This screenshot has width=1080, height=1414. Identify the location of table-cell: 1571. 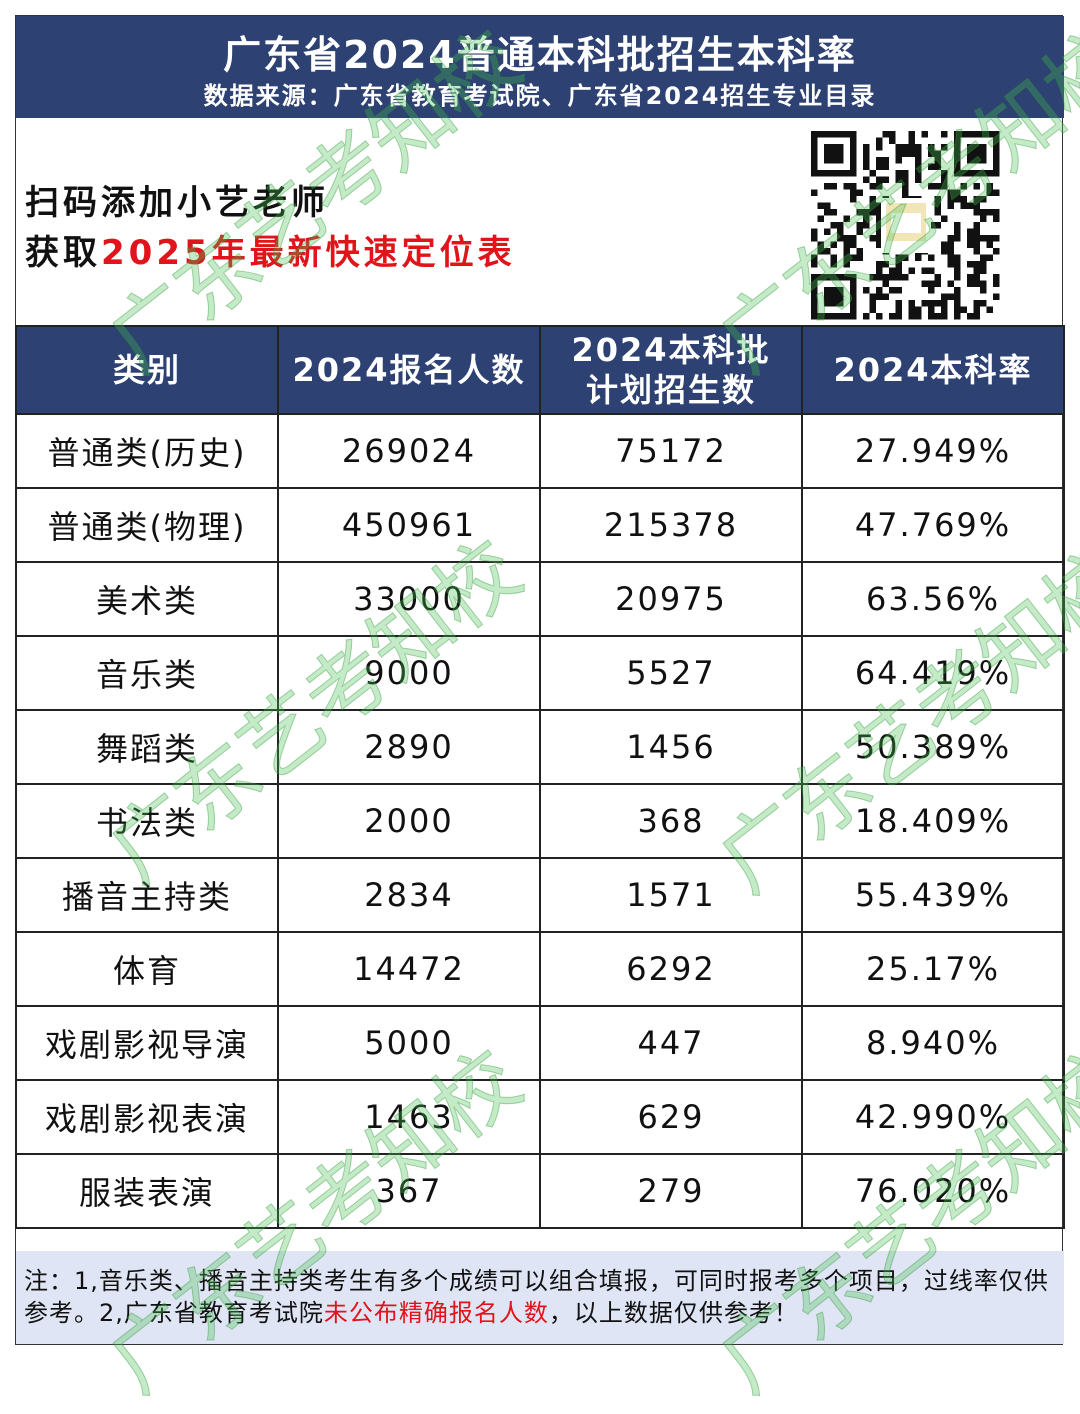
(671, 895).